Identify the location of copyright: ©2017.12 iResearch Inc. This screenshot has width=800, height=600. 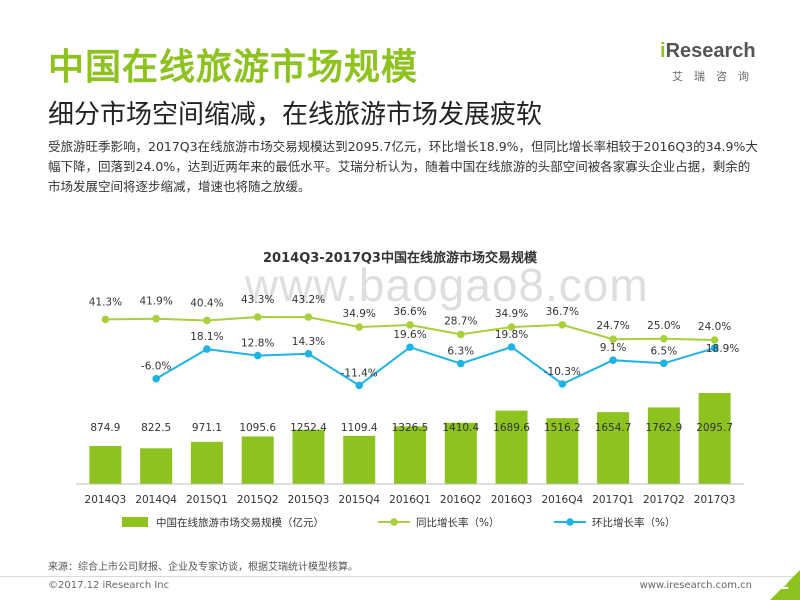
(109, 585).